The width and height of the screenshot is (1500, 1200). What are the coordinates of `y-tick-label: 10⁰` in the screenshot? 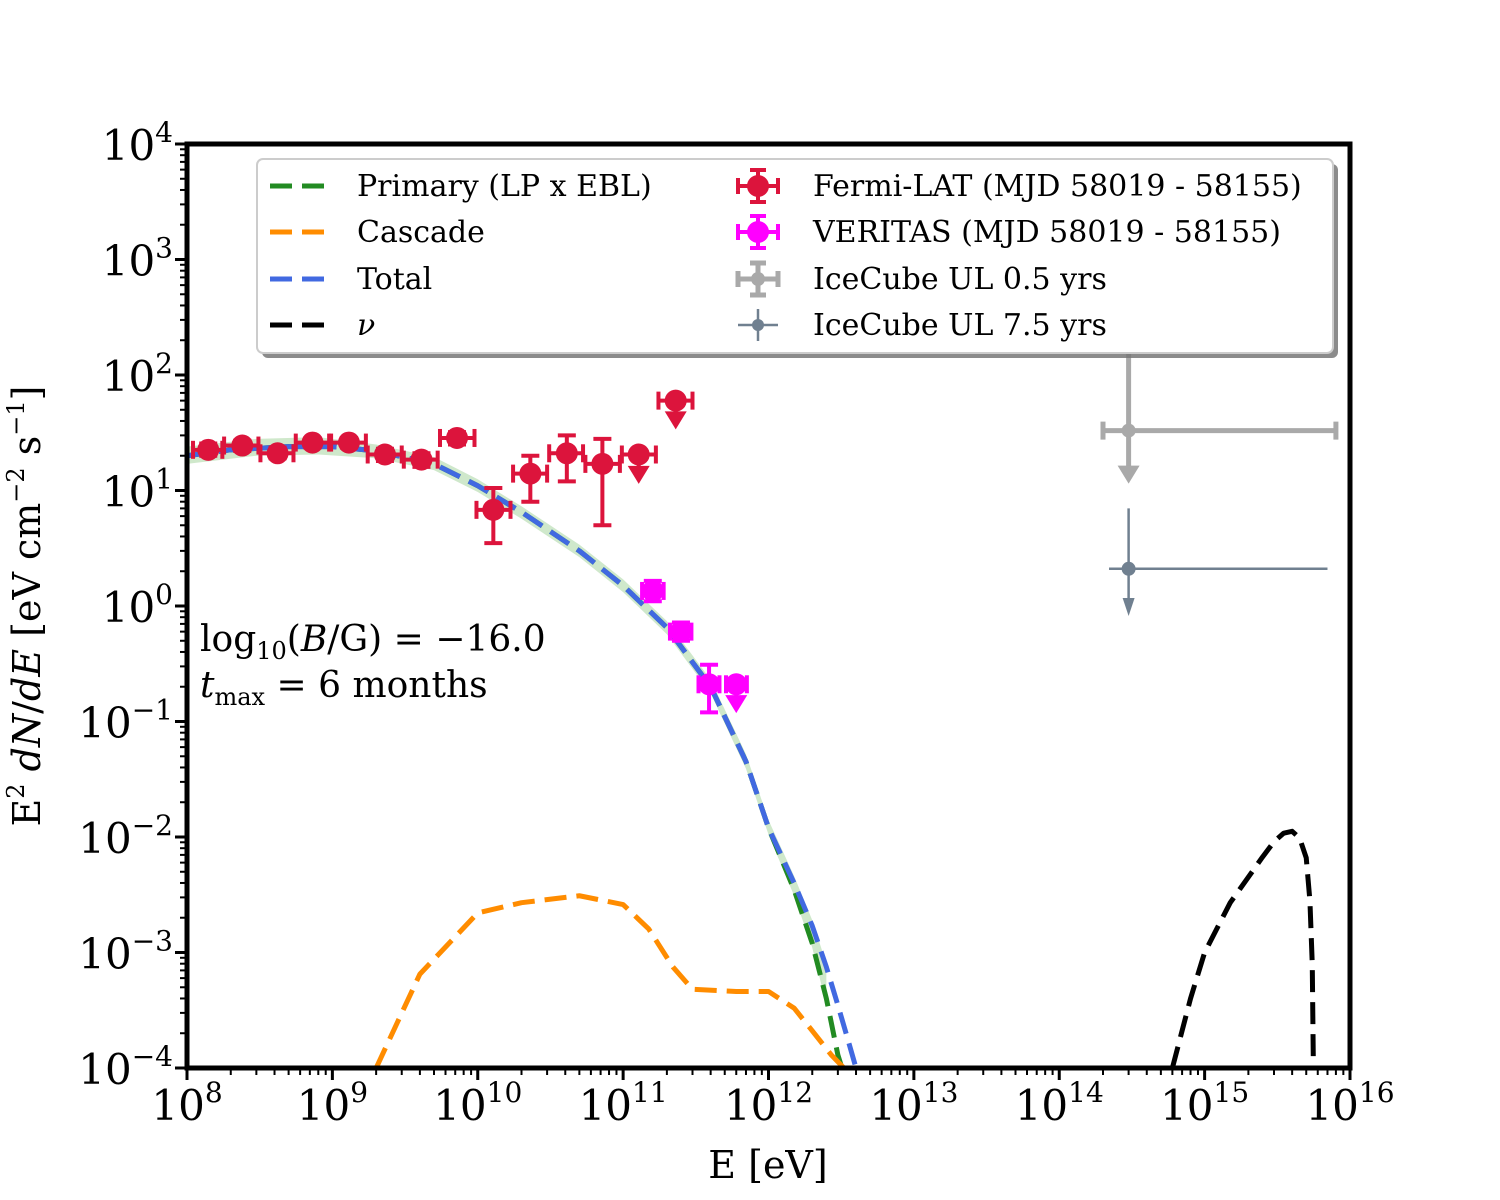 It's located at (137, 605).